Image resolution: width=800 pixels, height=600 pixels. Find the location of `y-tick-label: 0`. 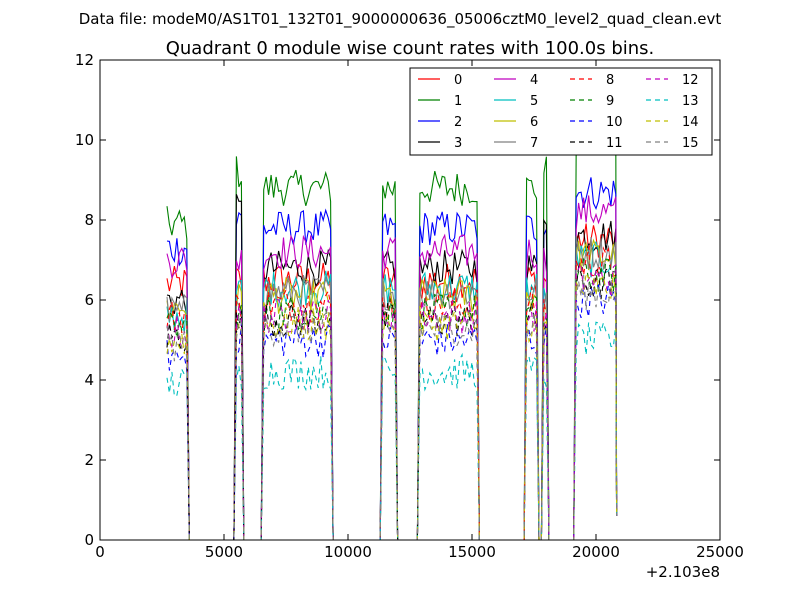

y-tick-label: 0 is located at coordinates (89, 540).